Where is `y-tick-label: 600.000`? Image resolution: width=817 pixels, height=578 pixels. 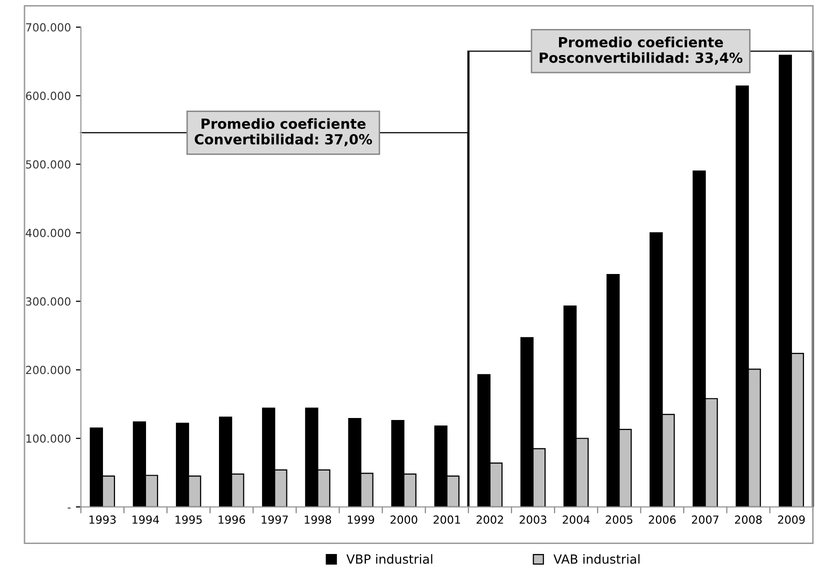 y-tick-label: 600.000 is located at coordinates (48, 96).